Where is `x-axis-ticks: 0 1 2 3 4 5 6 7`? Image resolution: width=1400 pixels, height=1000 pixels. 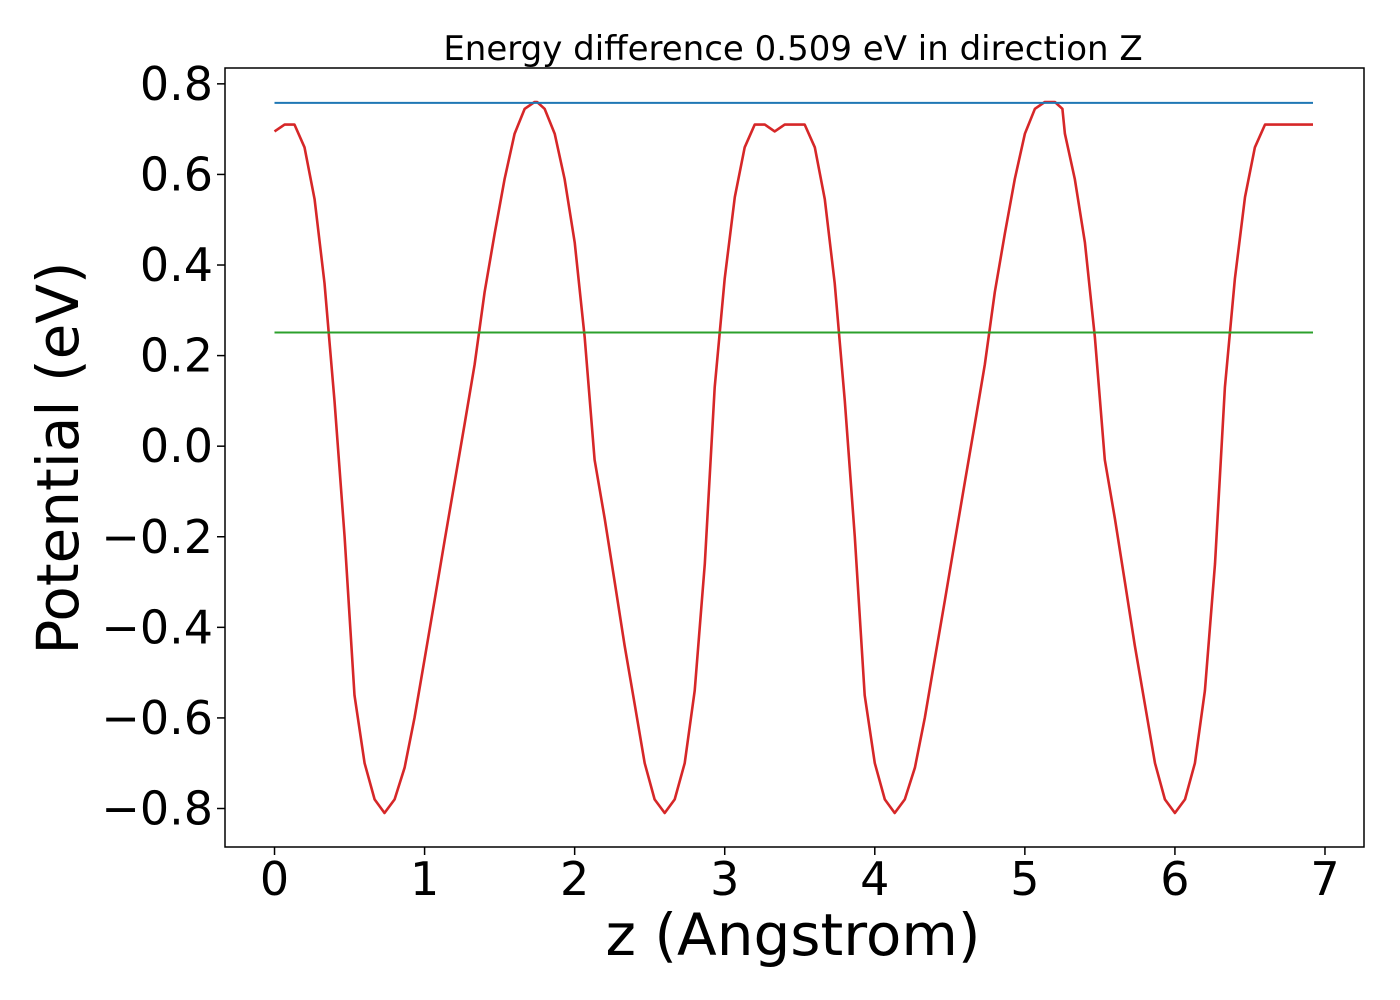
x-axis-ticks: 0 1 2 3 4 5 6 7 is located at coordinates (800, 876).